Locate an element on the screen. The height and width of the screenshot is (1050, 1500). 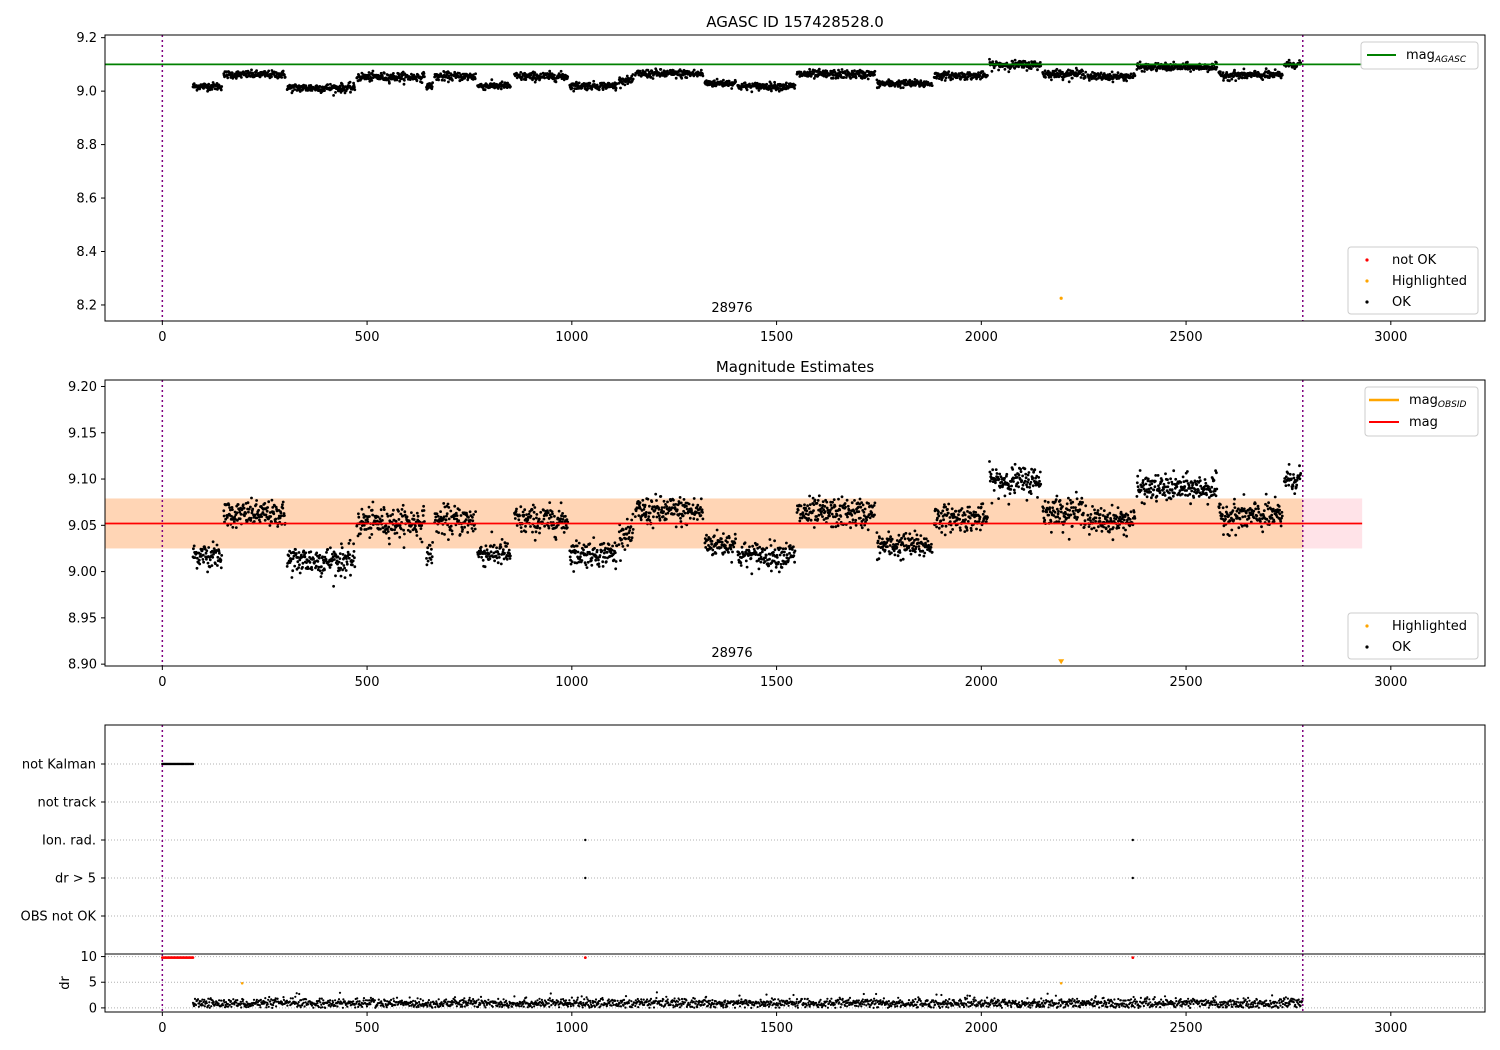
y-tick-label: 8.8 is located at coordinates (86, 145).